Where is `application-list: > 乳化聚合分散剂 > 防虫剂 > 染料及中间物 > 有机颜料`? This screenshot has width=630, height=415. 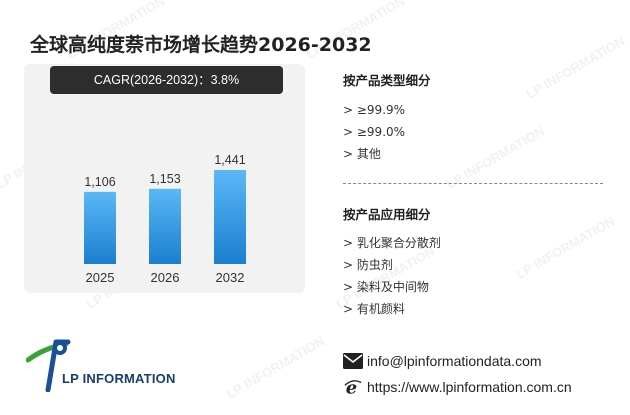 application-list: > 乳化聚合分散剂 > 防虫剂 > 染料及中间物 > 有机颜料 is located at coordinates (392, 276).